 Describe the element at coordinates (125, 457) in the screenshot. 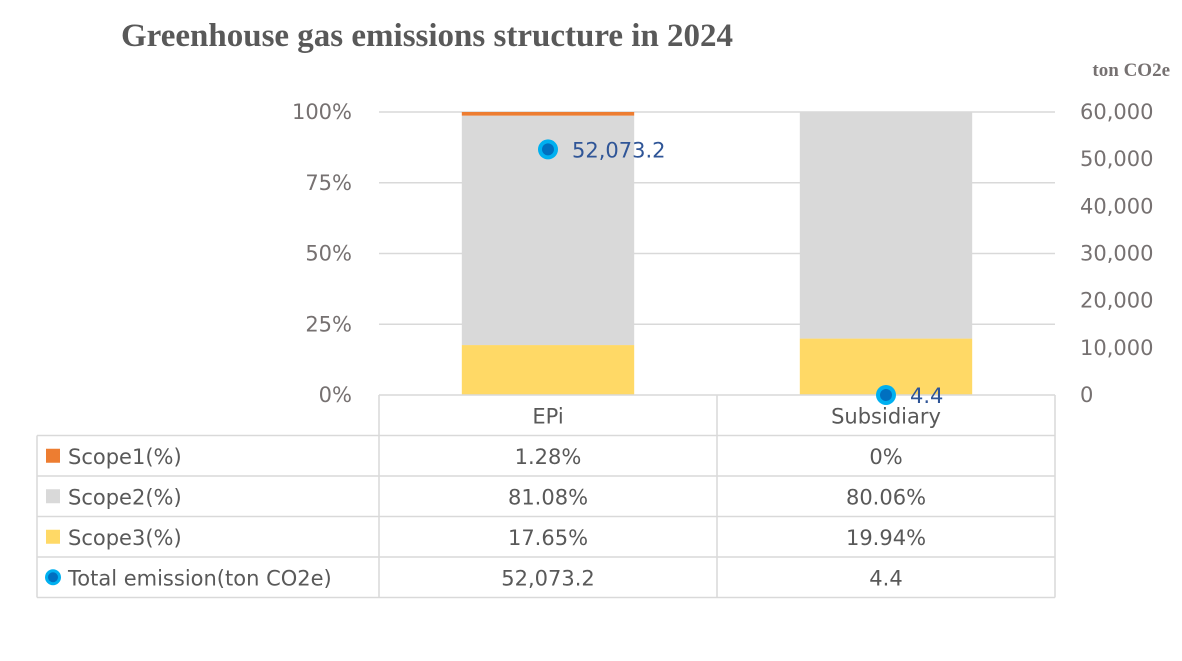

I see `legend-label: Scope1(%)` at that location.